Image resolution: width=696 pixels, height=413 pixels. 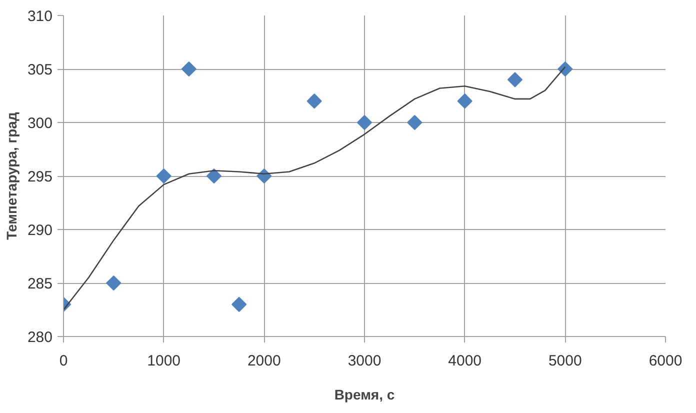 I want to click on x-tick-label: 5000, so click(x=565, y=361).